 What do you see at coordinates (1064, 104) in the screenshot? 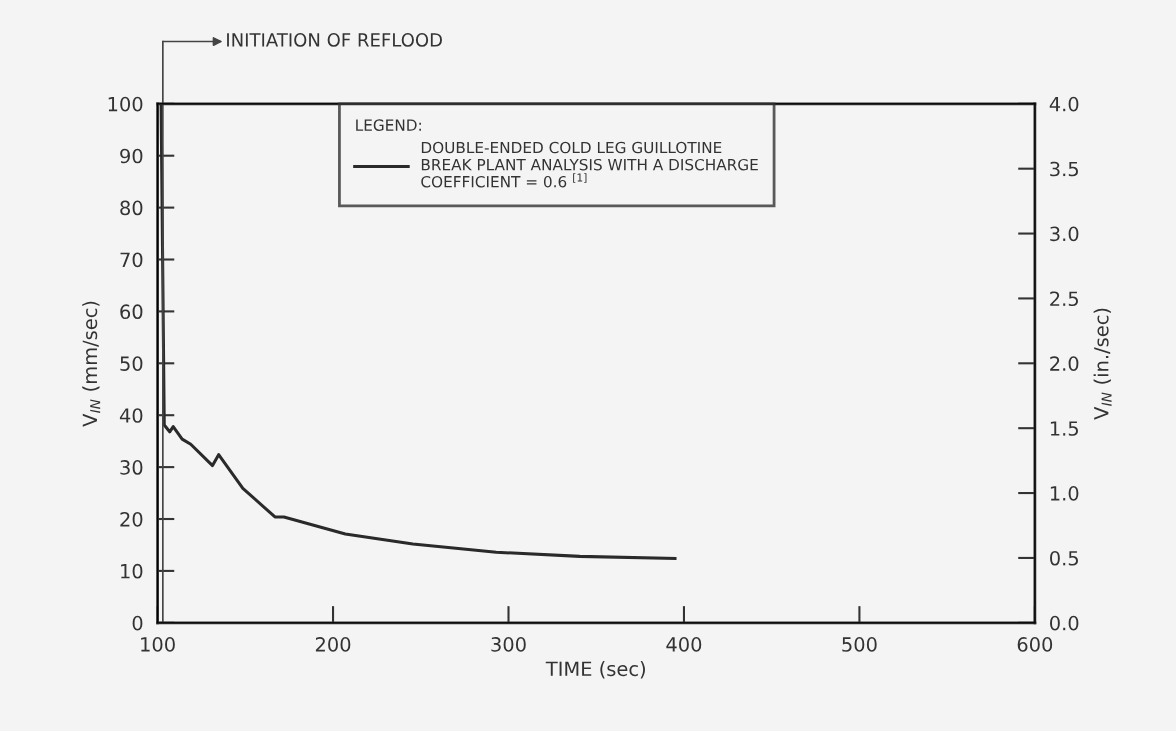
I see `y2-tick-label: 4.0` at bounding box center [1064, 104].